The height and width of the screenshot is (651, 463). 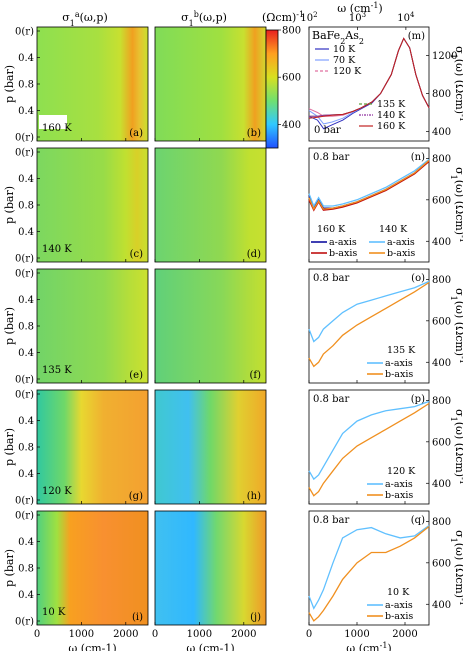 I want to click on panel-letter: (f), so click(x=255, y=375).